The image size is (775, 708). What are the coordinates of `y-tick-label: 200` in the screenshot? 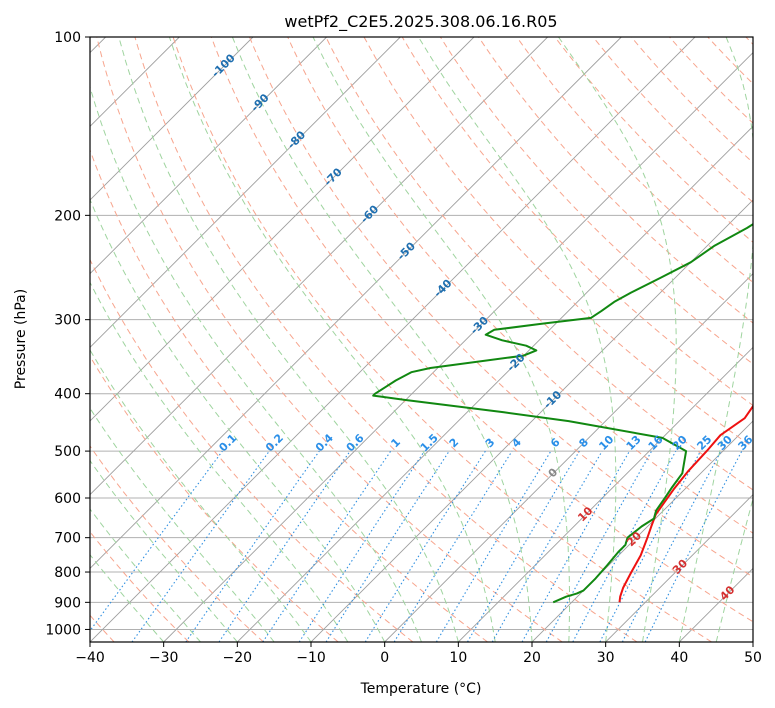 It's located at (67, 216).